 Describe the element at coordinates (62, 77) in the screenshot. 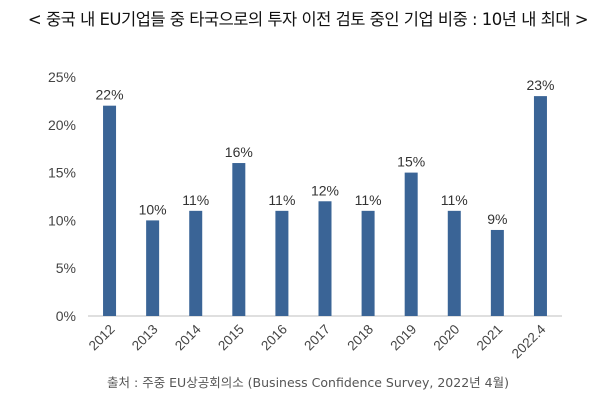

I see `y-tick-label: 25%` at that location.